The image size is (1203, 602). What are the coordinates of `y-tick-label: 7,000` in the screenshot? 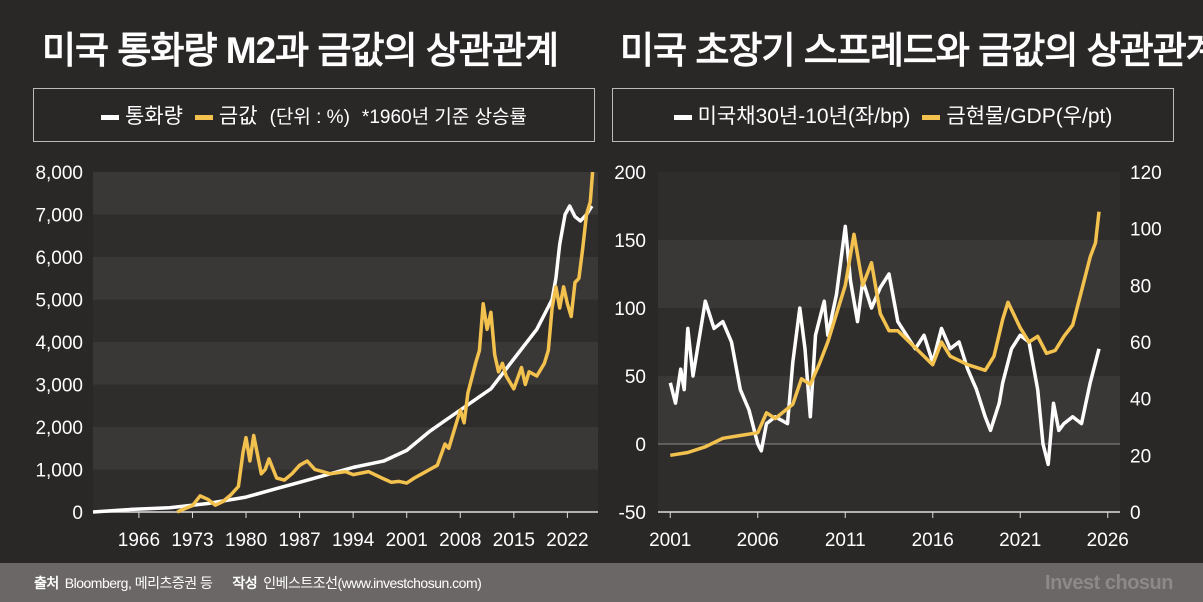 It's located at (59, 216).